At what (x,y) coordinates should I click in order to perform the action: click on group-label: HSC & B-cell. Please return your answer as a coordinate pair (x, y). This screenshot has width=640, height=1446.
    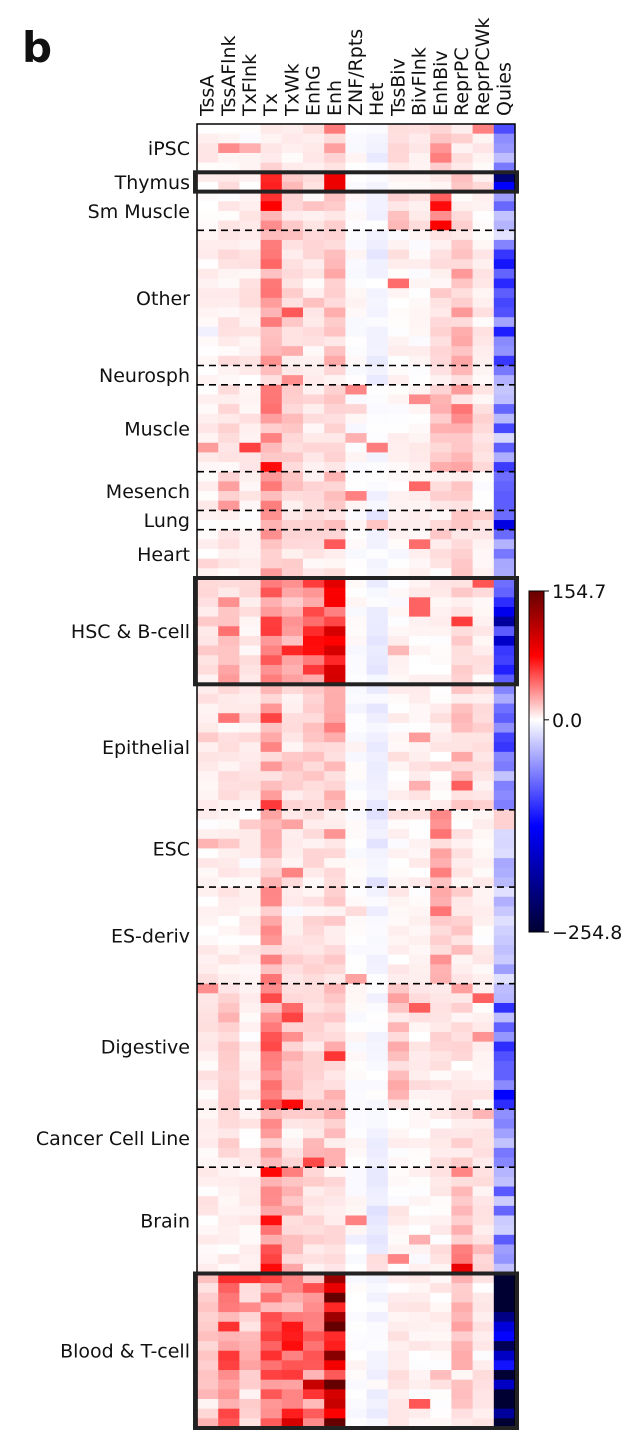
    Looking at the image, I should click on (130, 632).